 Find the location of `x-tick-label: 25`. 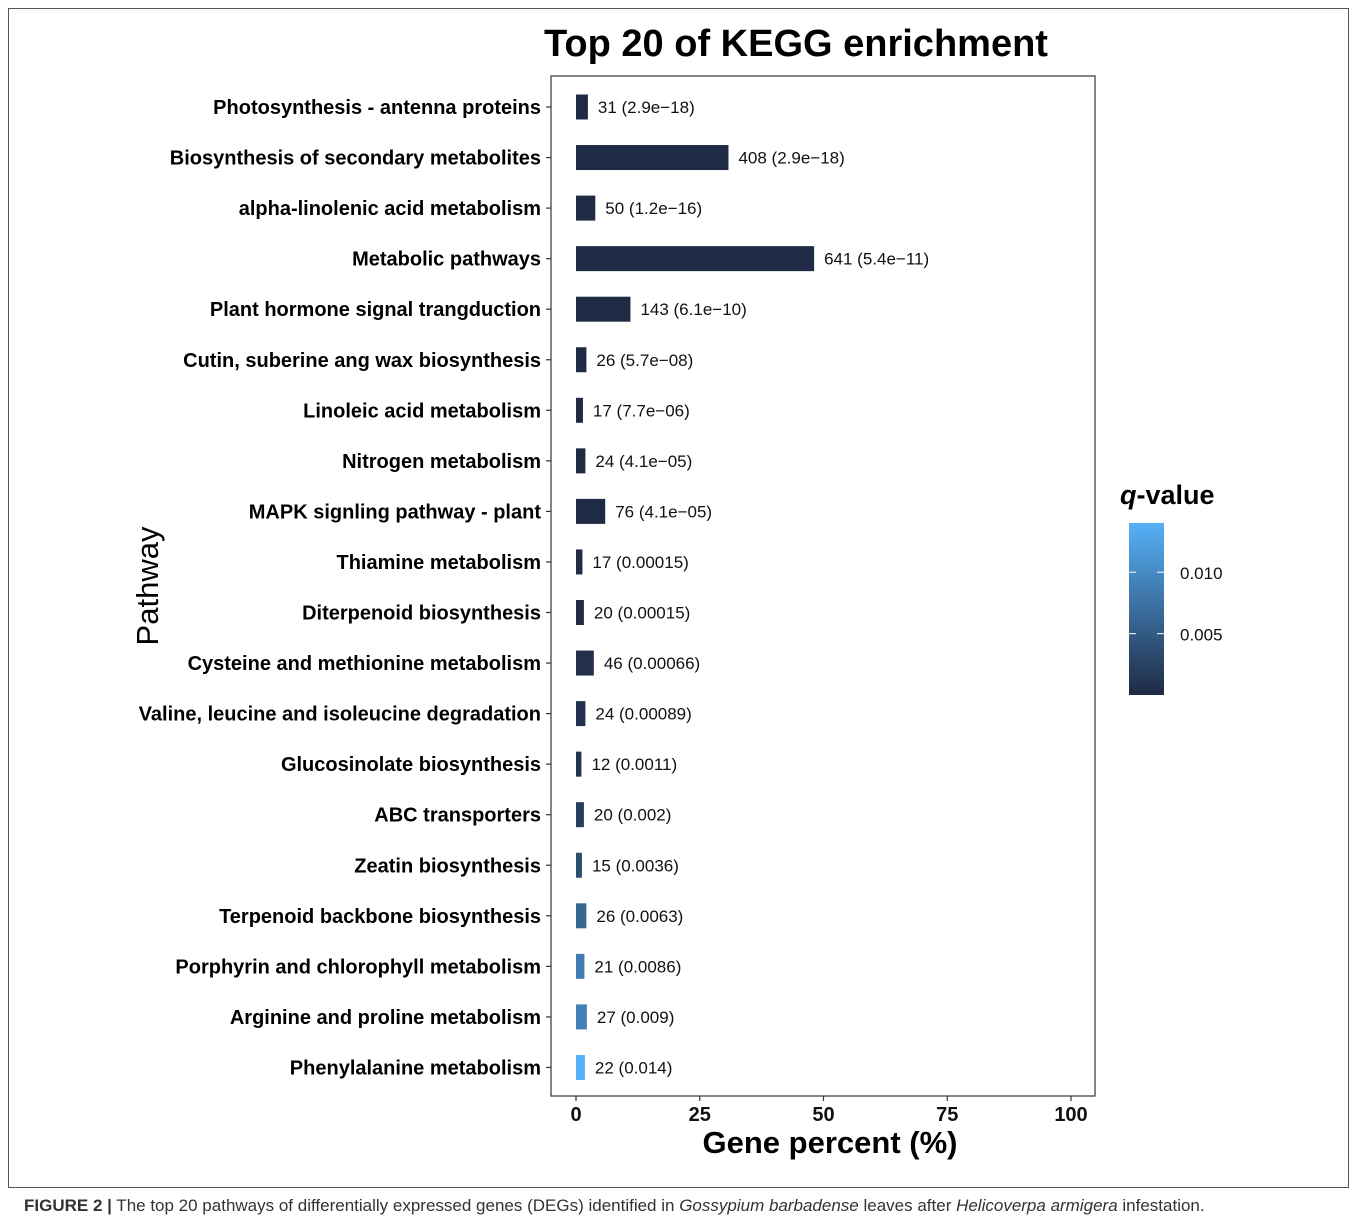

x-tick-label: 25 is located at coordinates (700, 1115).